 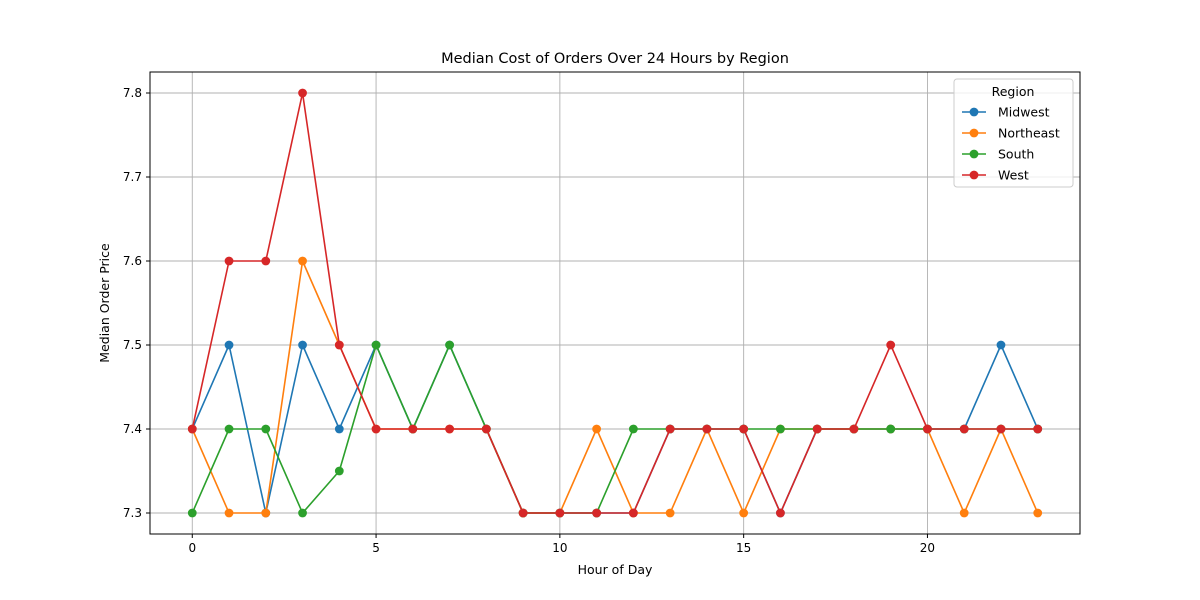 What do you see at coordinates (615, 569) in the screenshot?
I see `x-axis-label: Hour of Day` at bounding box center [615, 569].